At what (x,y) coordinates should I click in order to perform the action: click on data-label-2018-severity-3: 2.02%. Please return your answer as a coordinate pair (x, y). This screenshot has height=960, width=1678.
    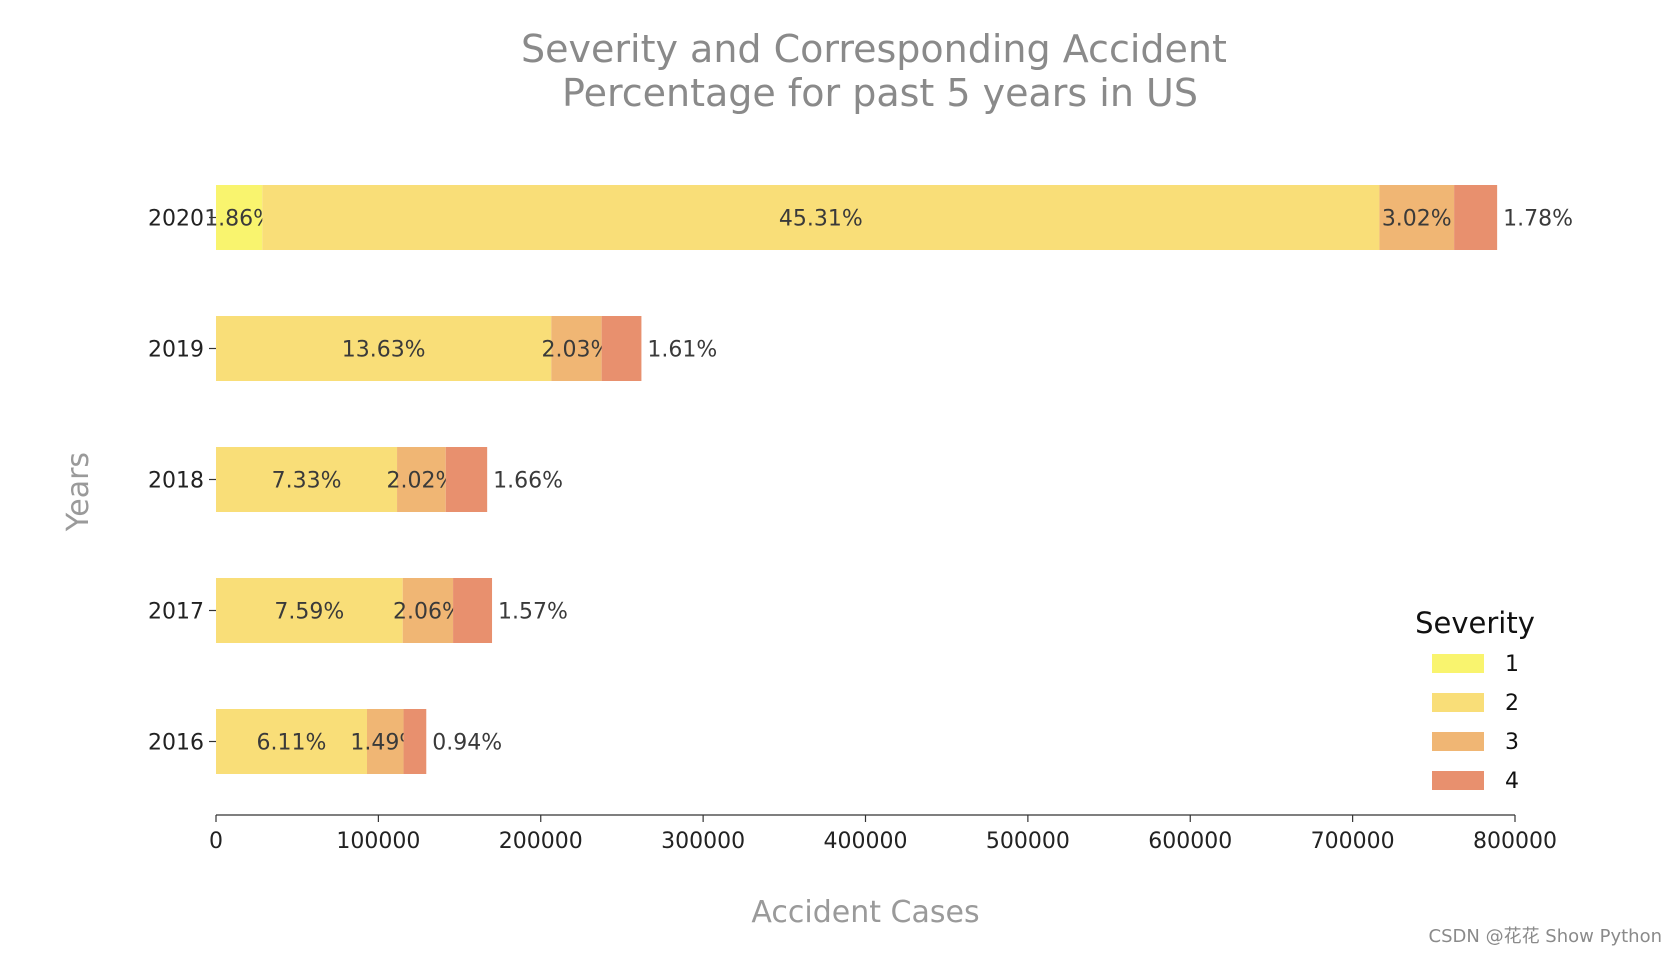
    Looking at the image, I should click on (421, 481).